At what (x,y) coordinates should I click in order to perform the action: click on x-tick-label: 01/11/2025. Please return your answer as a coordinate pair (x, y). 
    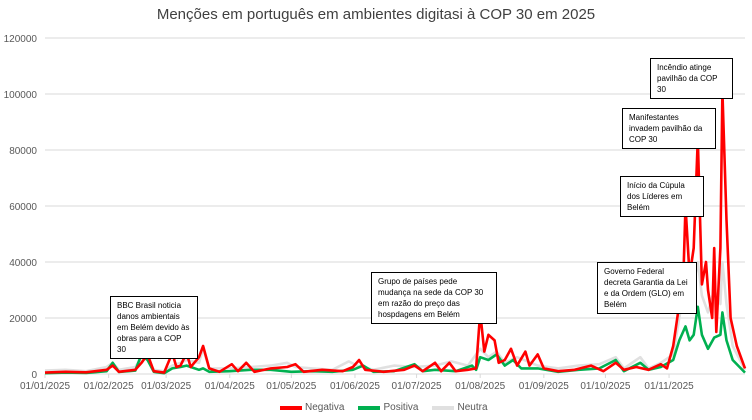
    Looking at the image, I should click on (669, 386).